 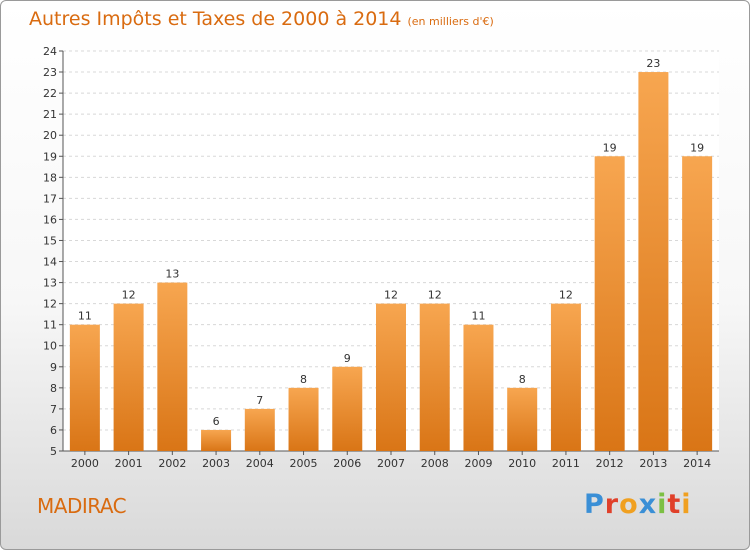 I want to click on brand-logo: Proxiti, so click(x=638, y=504).